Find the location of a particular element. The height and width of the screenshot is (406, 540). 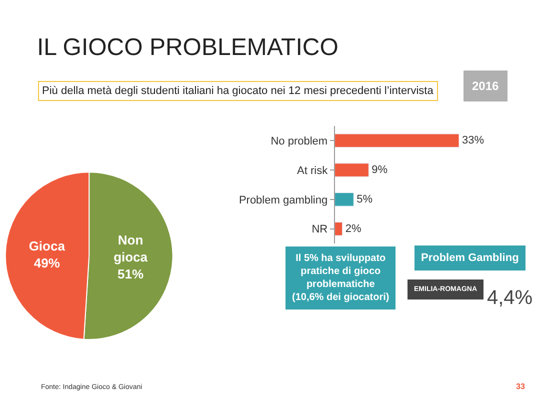

text: Più della metà degli studenti italiani ha giocato nei 12 mesi precedenti l’intervista is located at coordinates (238, 91).